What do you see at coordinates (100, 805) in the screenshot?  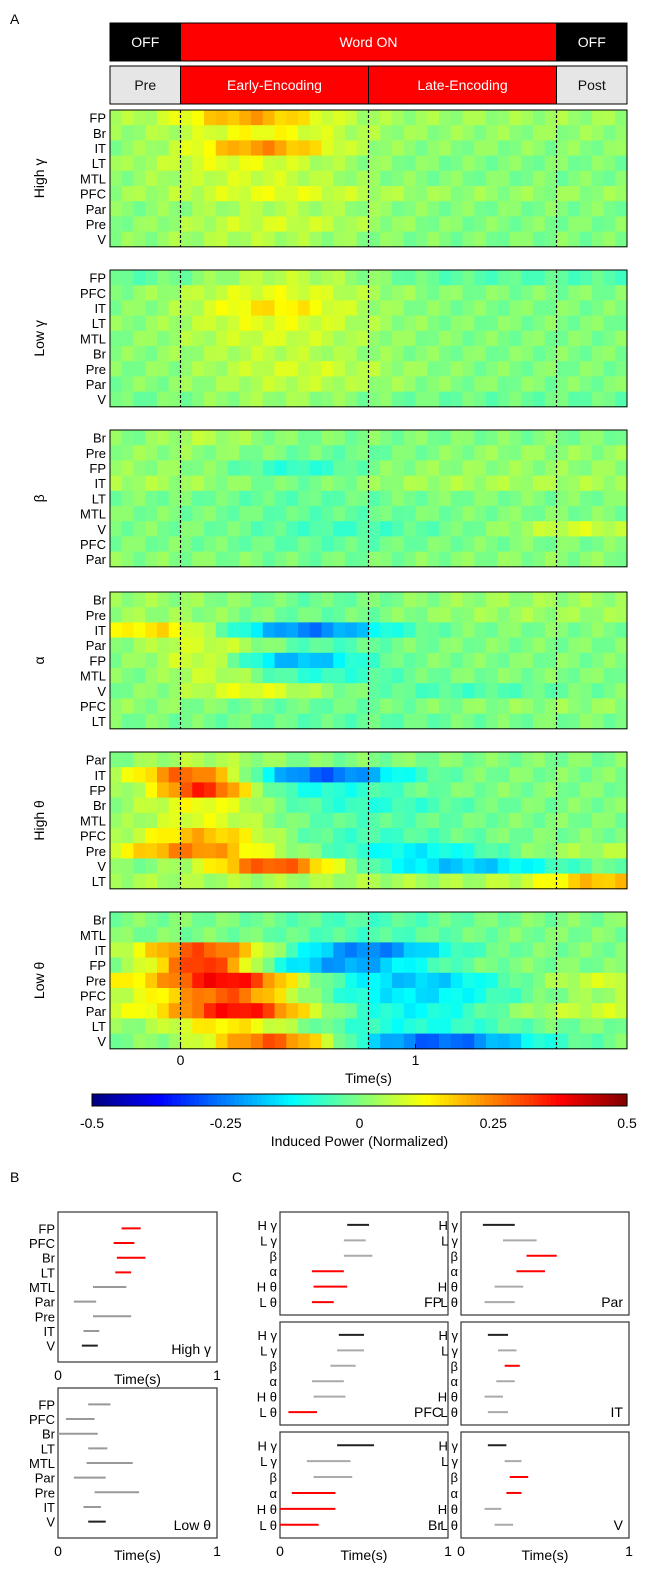 I see `region-label: Br` at bounding box center [100, 805].